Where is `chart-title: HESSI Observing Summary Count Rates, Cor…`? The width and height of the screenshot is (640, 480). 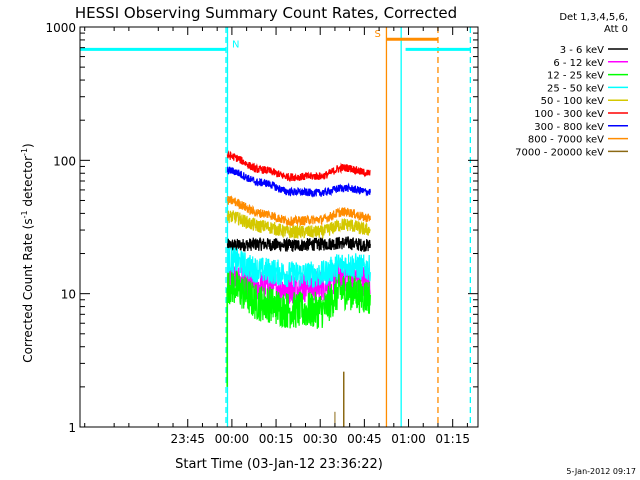
chart-title: HESSI Observing Summary Count Rates, Cor… is located at coordinates (266, 13).